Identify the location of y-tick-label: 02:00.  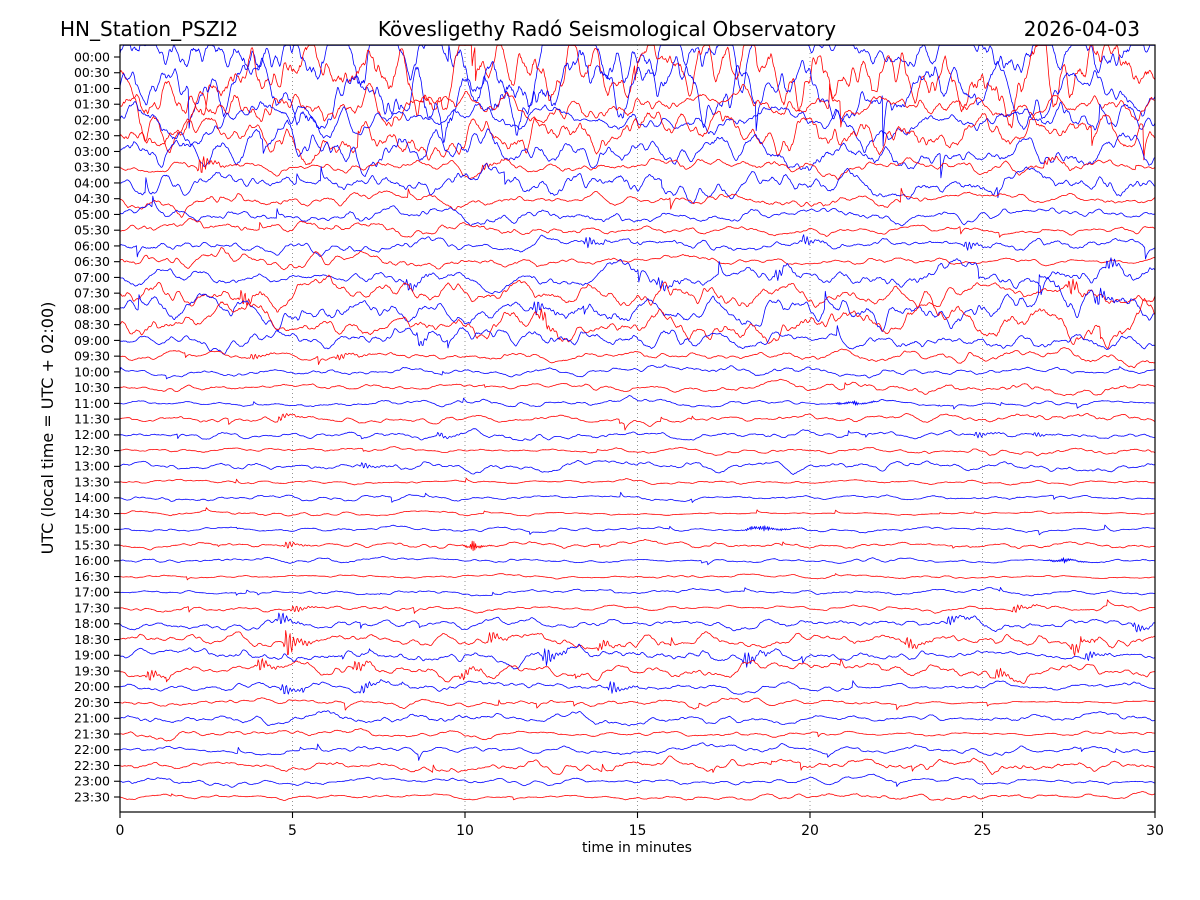
(92, 119).